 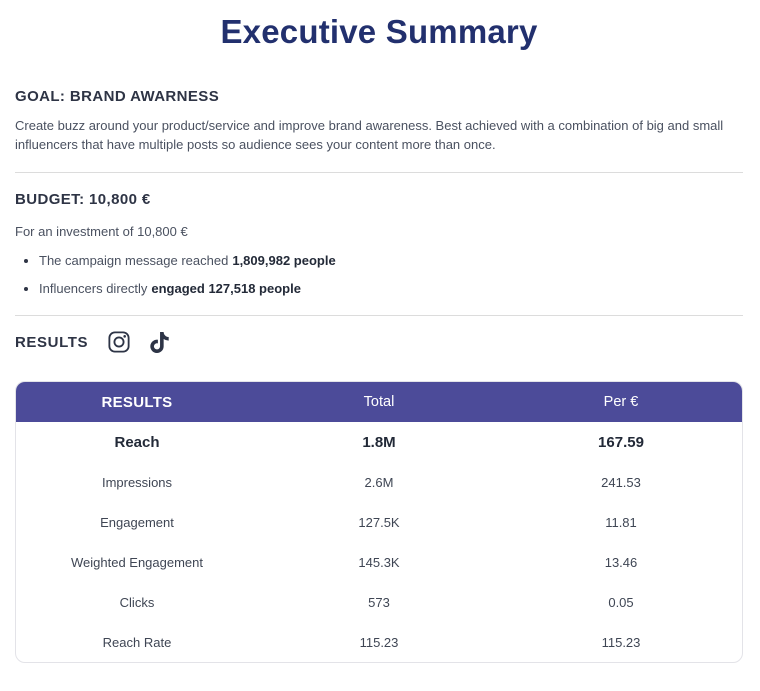 I want to click on table-header-row: RESULTS Total Per €, so click(x=379, y=402).